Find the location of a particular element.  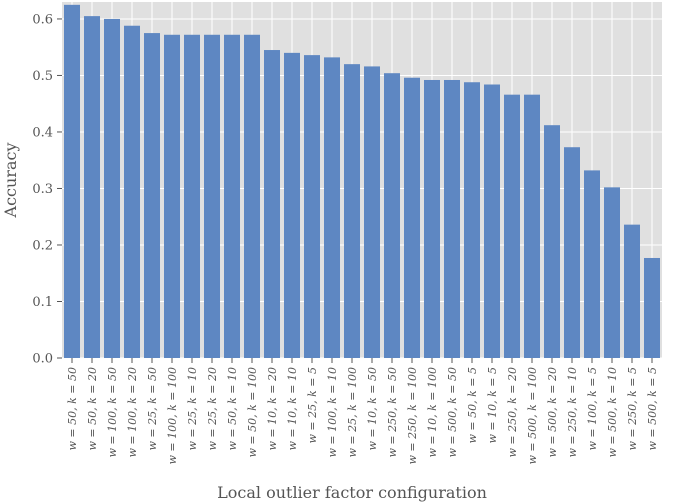

x-tick-label: w = 10, k = 10 is located at coordinates (292, 409).